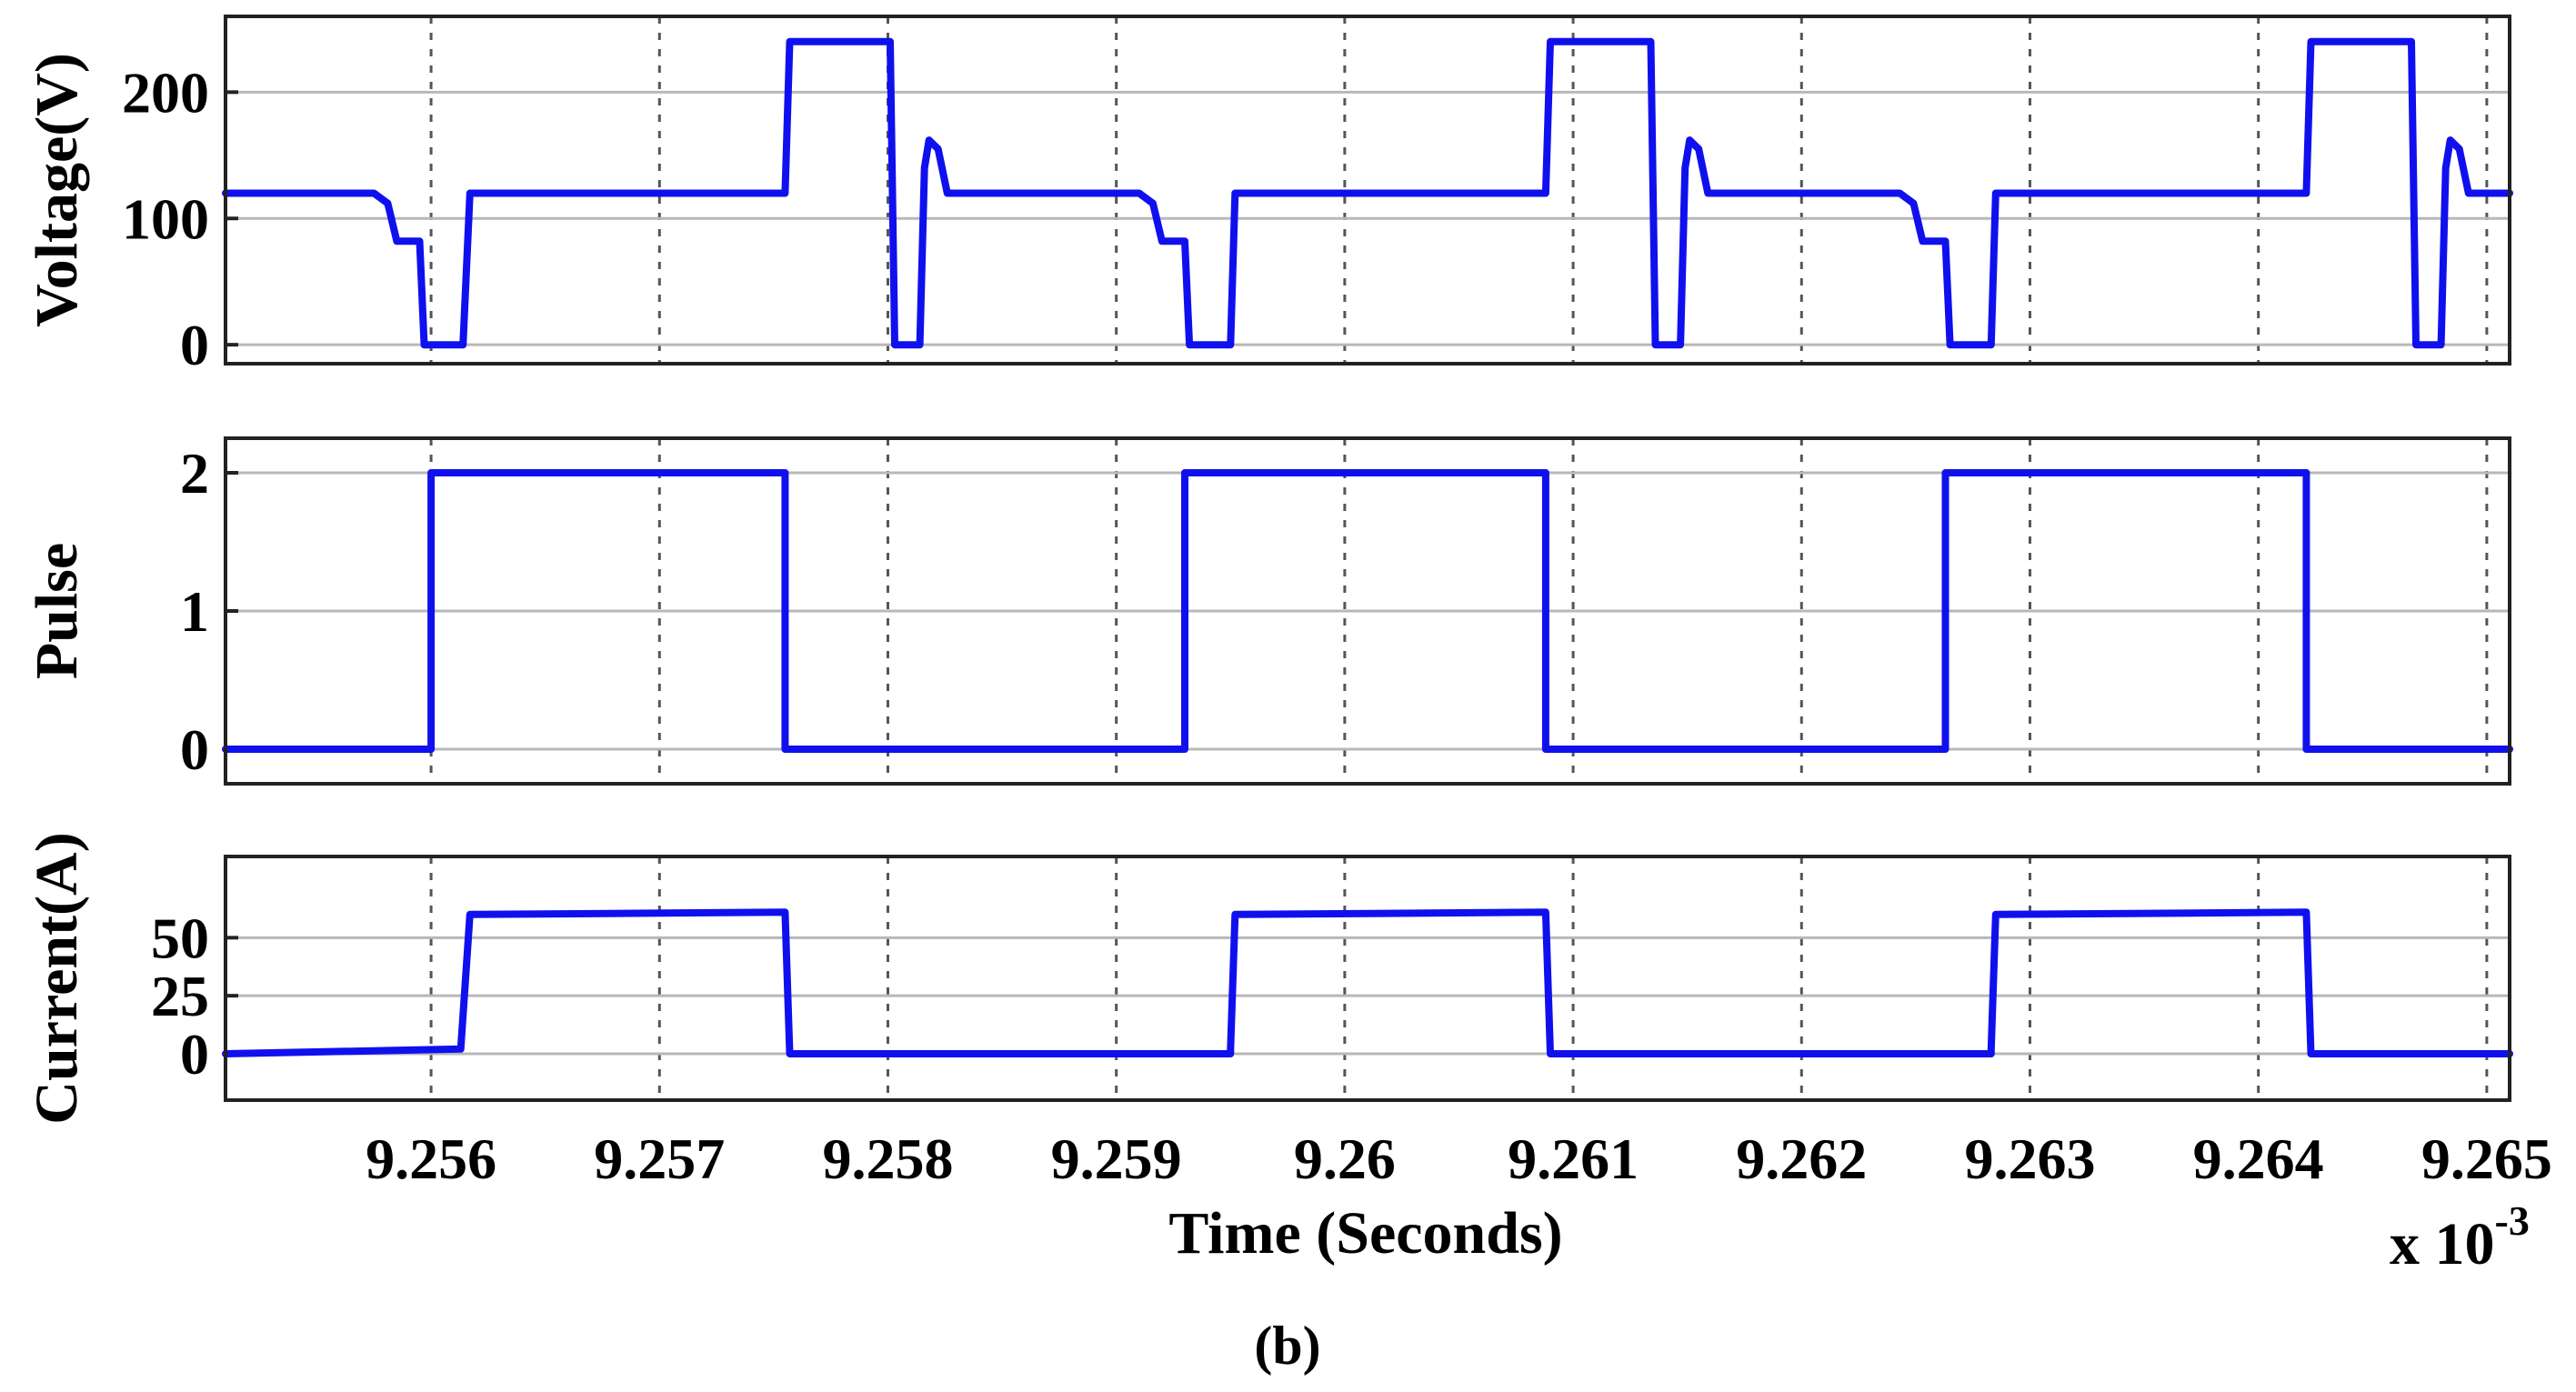 The width and height of the screenshot is (2576, 1392). Describe the element at coordinates (1345, 1159) in the screenshot. I see `x-tick-label: 9.26` at that location.